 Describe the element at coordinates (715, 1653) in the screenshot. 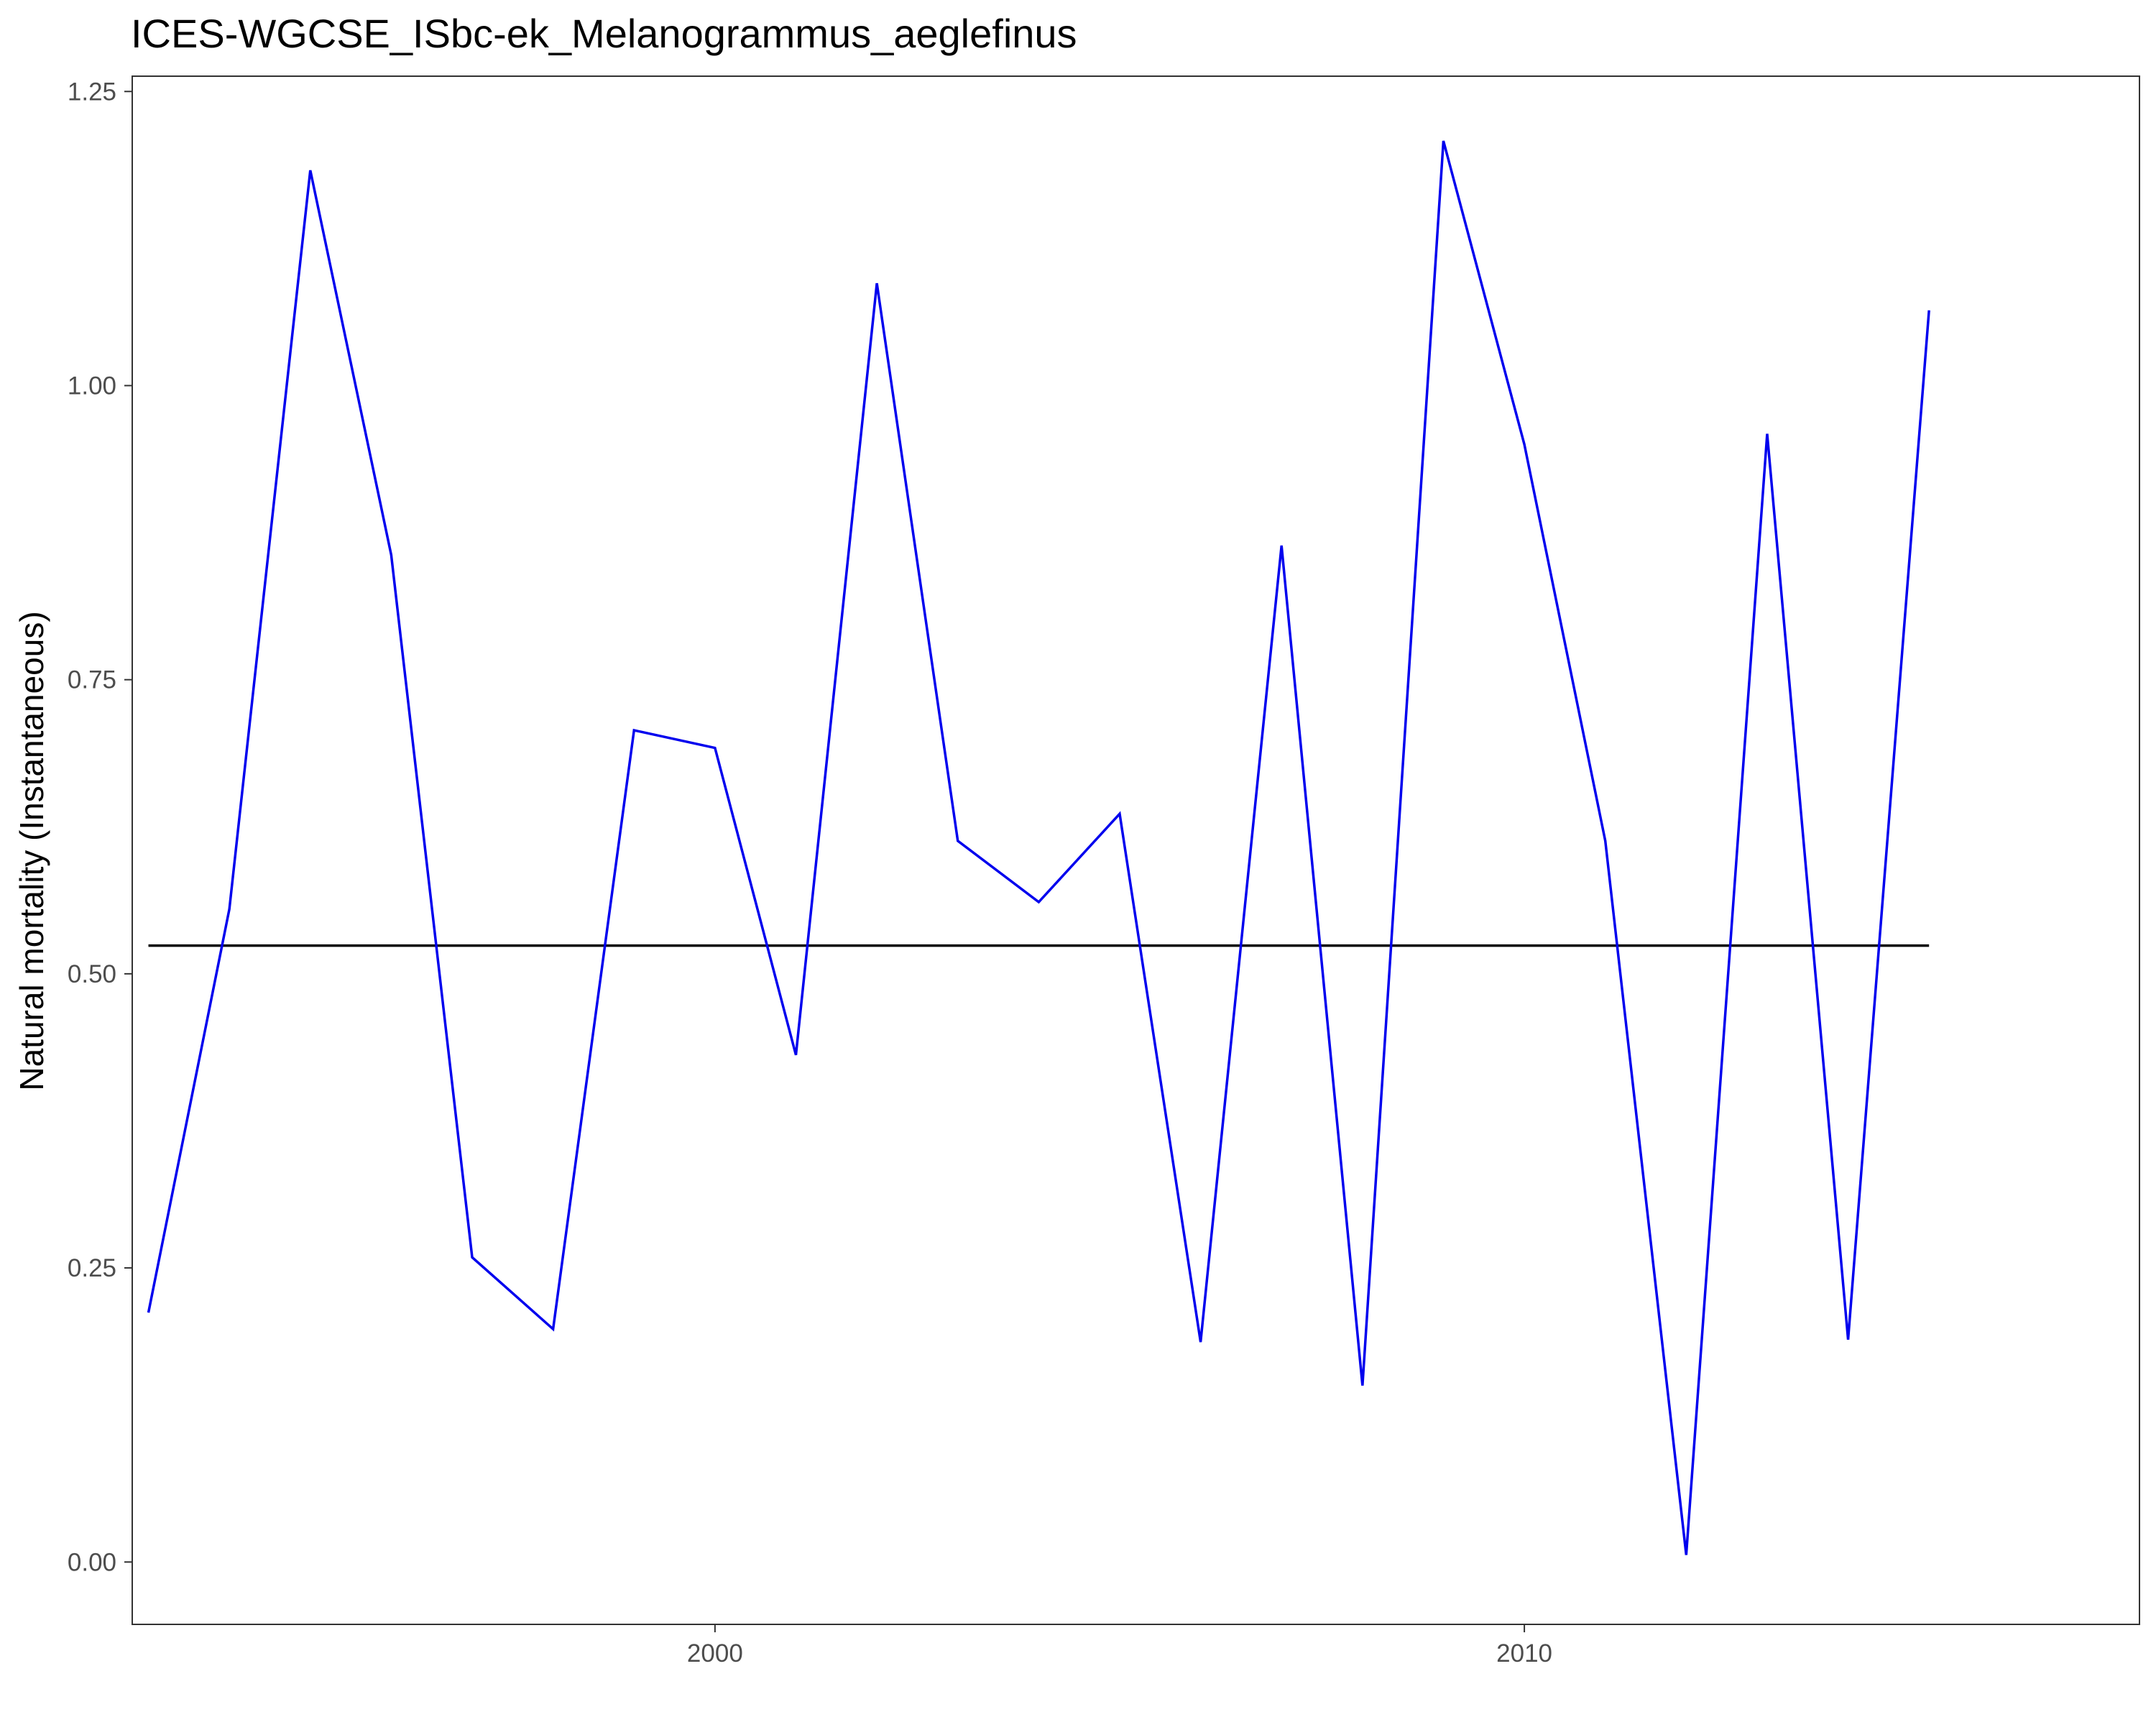

I see `x-tick-label: 2000` at that location.